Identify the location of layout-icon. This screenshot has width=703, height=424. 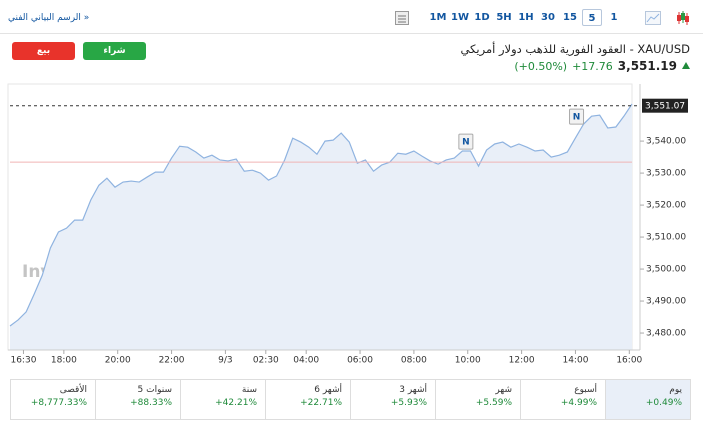
(402, 18).